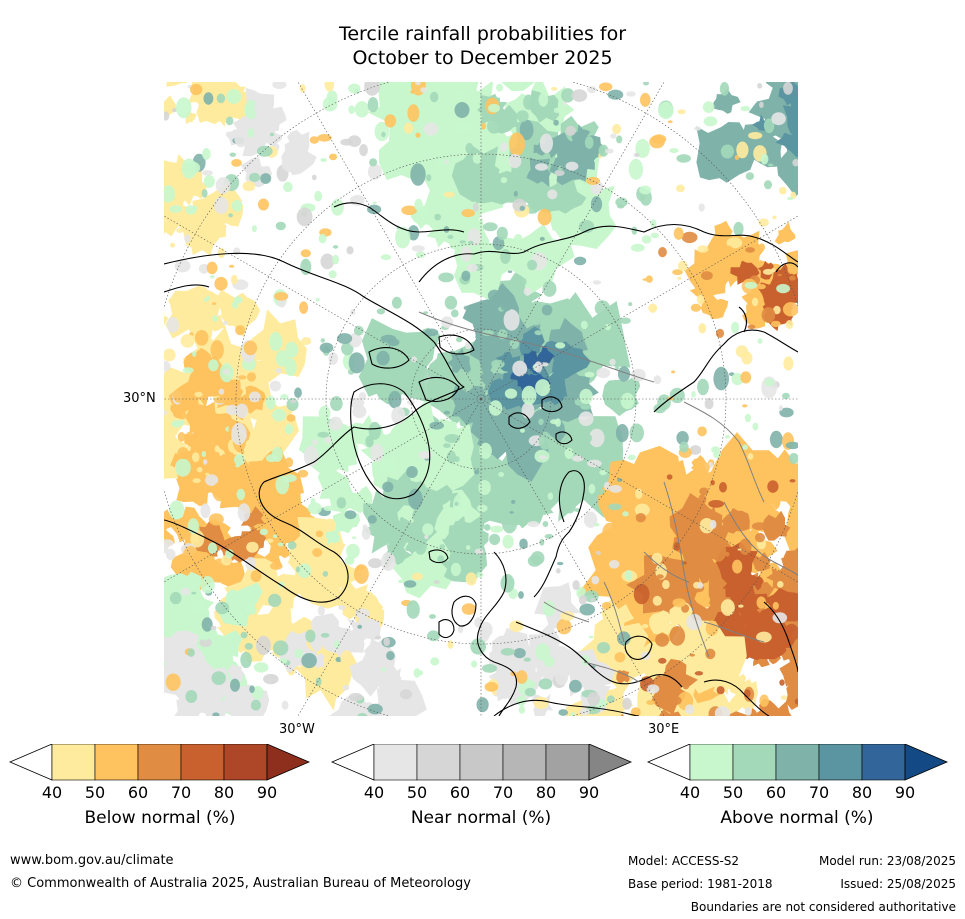 Image resolution: width=965 pixels, height=919 pixels. What do you see at coordinates (481, 764) in the screenshot?
I see `colorbar-near` at bounding box center [481, 764].